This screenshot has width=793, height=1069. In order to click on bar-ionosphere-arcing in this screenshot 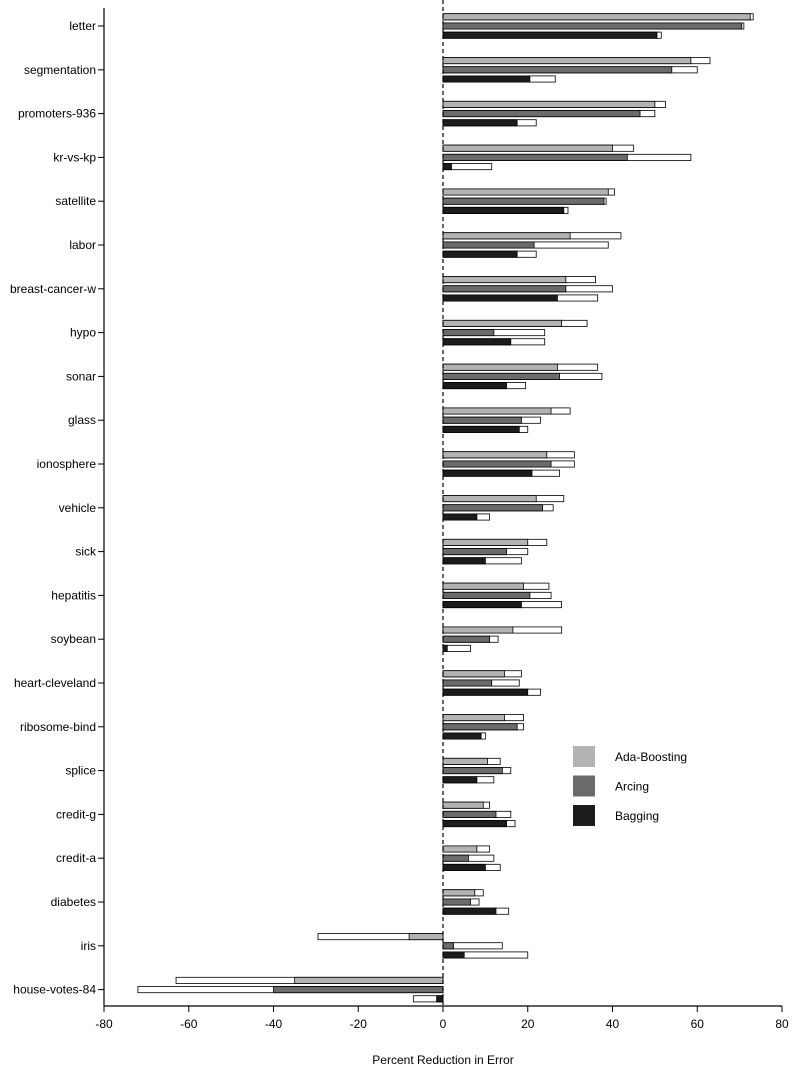, I will do `click(497, 464)`.